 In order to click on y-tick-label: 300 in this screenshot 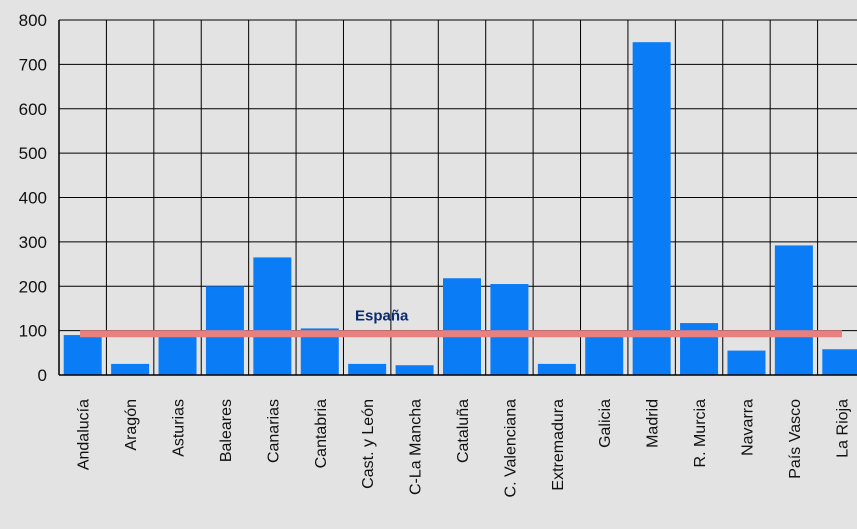, I will do `click(33, 242)`.